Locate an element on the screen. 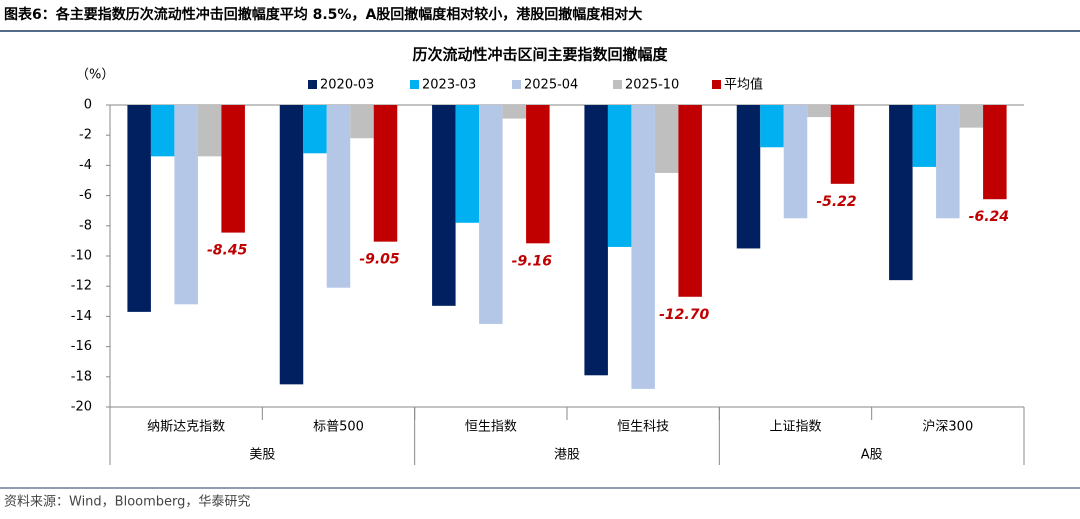 This screenshot has width=1080, height=519. chart-title: 历次流动性冲击区间主要指数回撤幅度 is located at coordinates (540, 55).